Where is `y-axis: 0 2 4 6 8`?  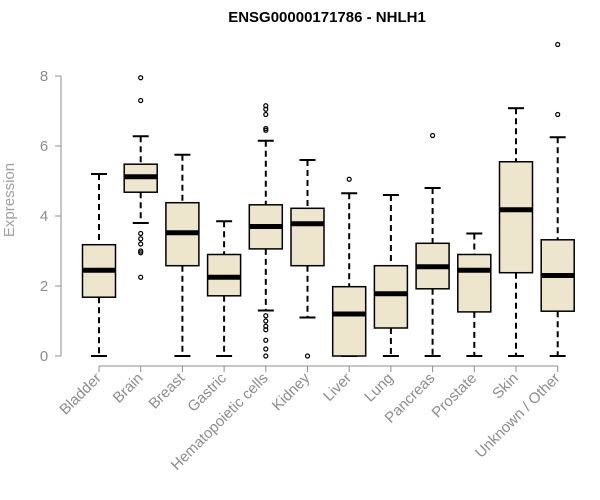 y-axis: 0 2 4 6 8 is located at coordinates (51, 216).